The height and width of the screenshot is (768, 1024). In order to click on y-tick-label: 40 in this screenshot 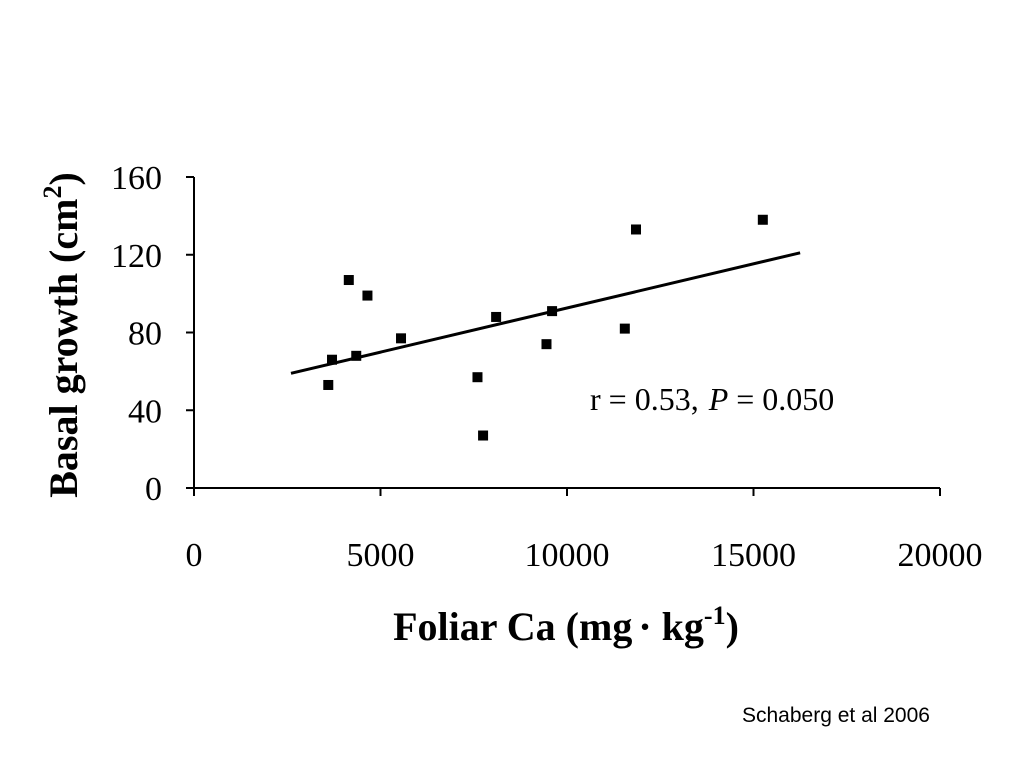, I will do `click(145, 411)`.